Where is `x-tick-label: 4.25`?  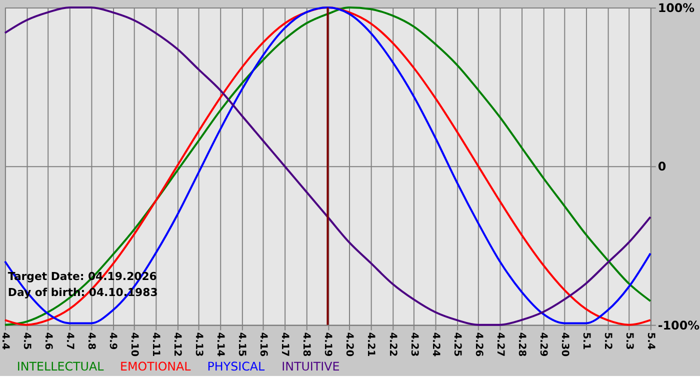 x-tick-label: 4.25 is located at coordinates (456, 344).